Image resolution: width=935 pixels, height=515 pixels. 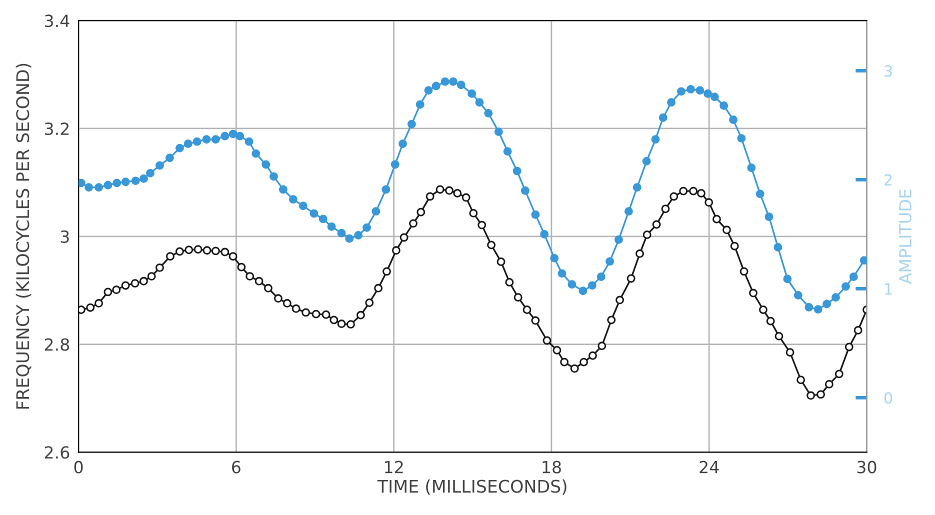 I want to click on y2-axis-title: AMPLITUDE, so click(x=905, y=237).